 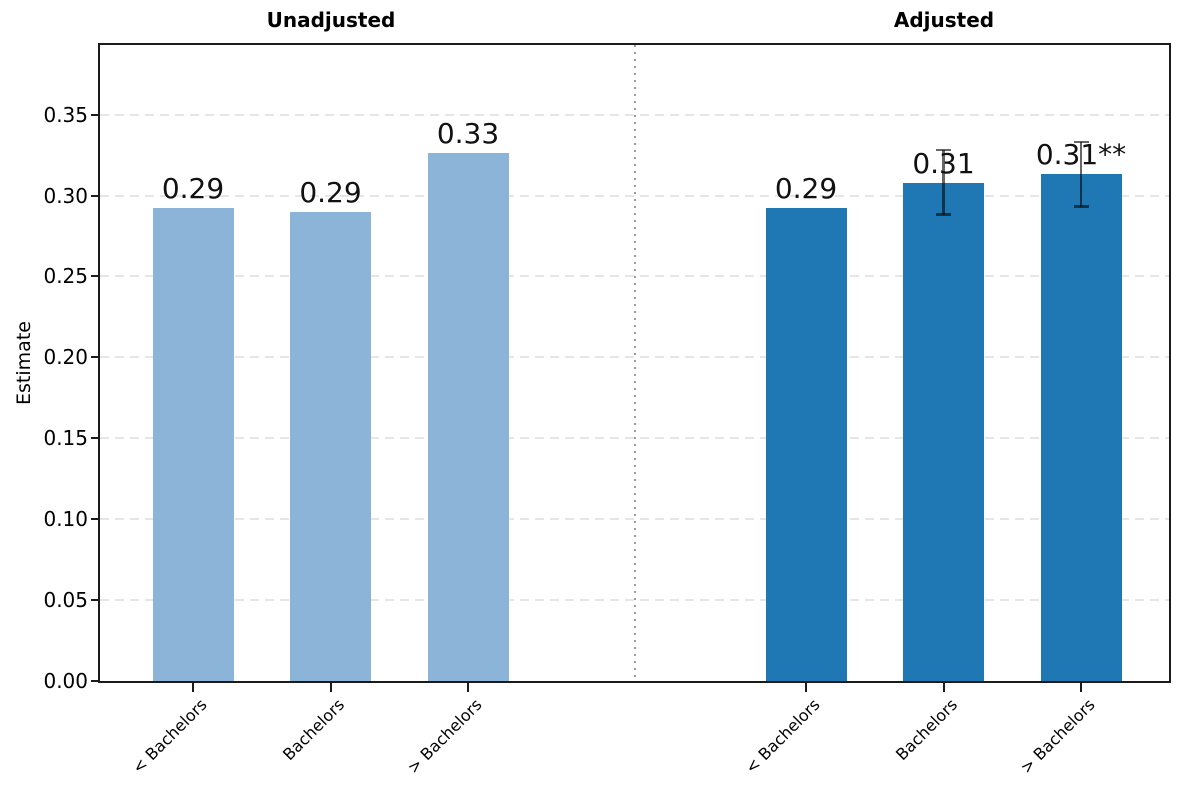 I want to click on bar-value-label: 0.31, so click(x=943, y=163).